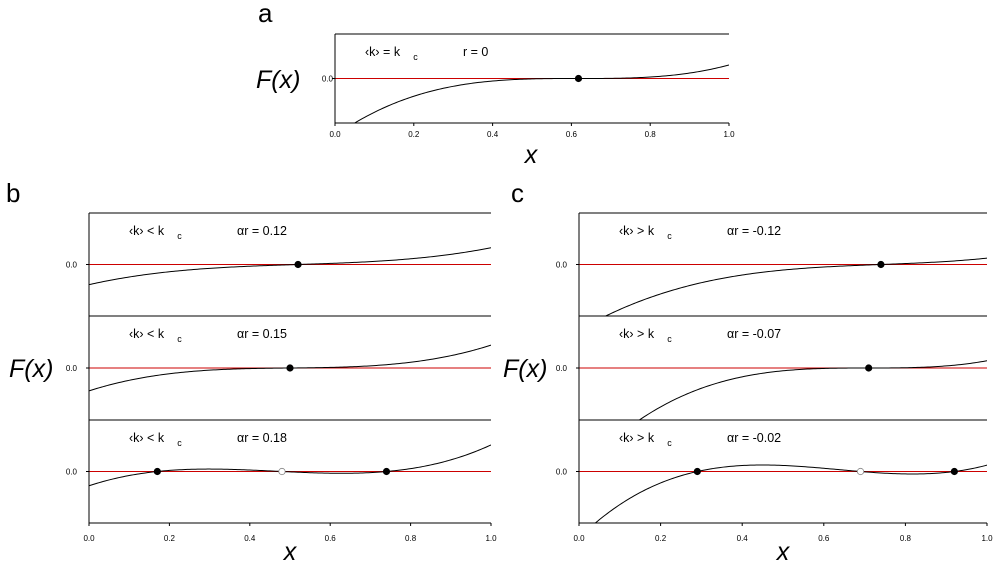 Image resolution: width=994 pixels, height=569 pixels. I want to click on annotation-param: αr = -0.02, so click(754, 438).